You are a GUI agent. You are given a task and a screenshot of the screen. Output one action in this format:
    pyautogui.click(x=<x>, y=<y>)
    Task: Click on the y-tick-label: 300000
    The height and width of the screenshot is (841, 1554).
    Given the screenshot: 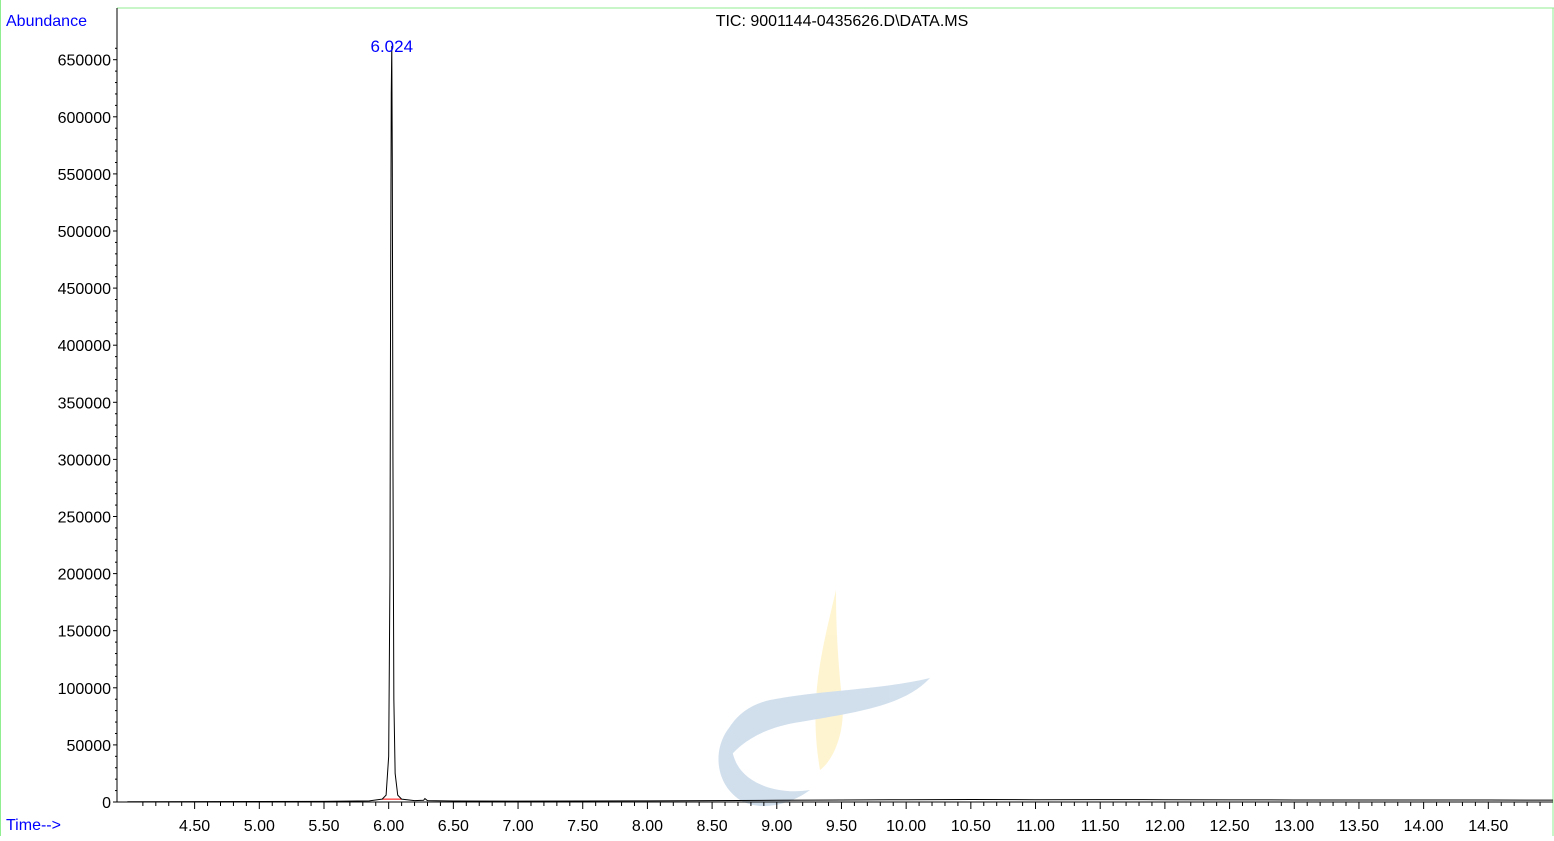 What is the action you would take?
    pyautogui.click(x=84, y=460)
    